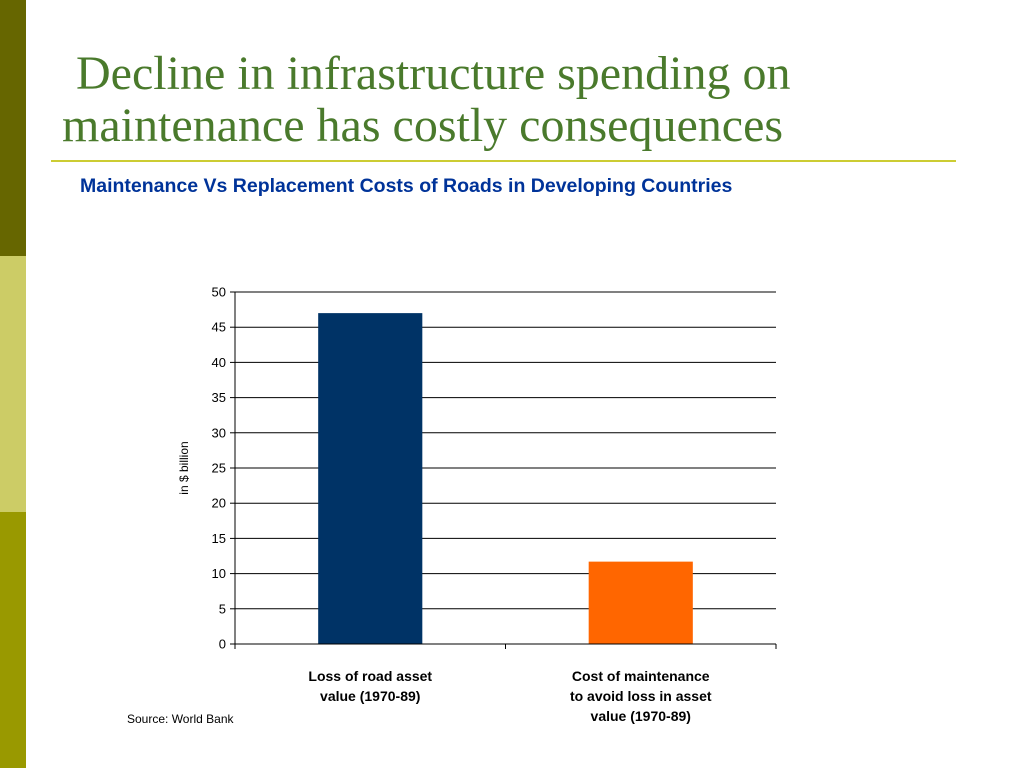 This screenshot has width=1024, height=768. I want to click on y-tick-label: 35, so click(219, 397).